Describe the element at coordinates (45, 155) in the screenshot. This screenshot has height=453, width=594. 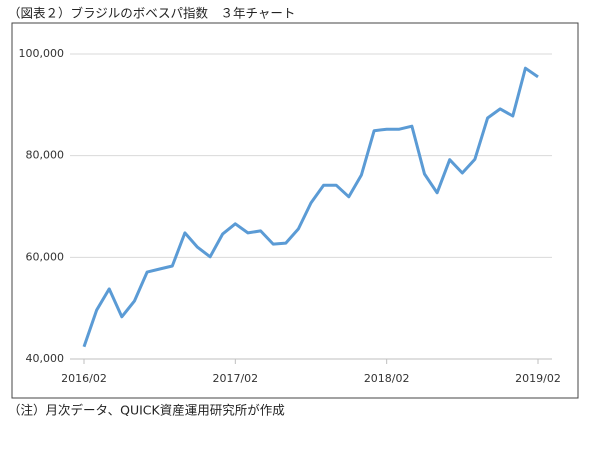
I see `y-tick-label: 80,000` at that location.